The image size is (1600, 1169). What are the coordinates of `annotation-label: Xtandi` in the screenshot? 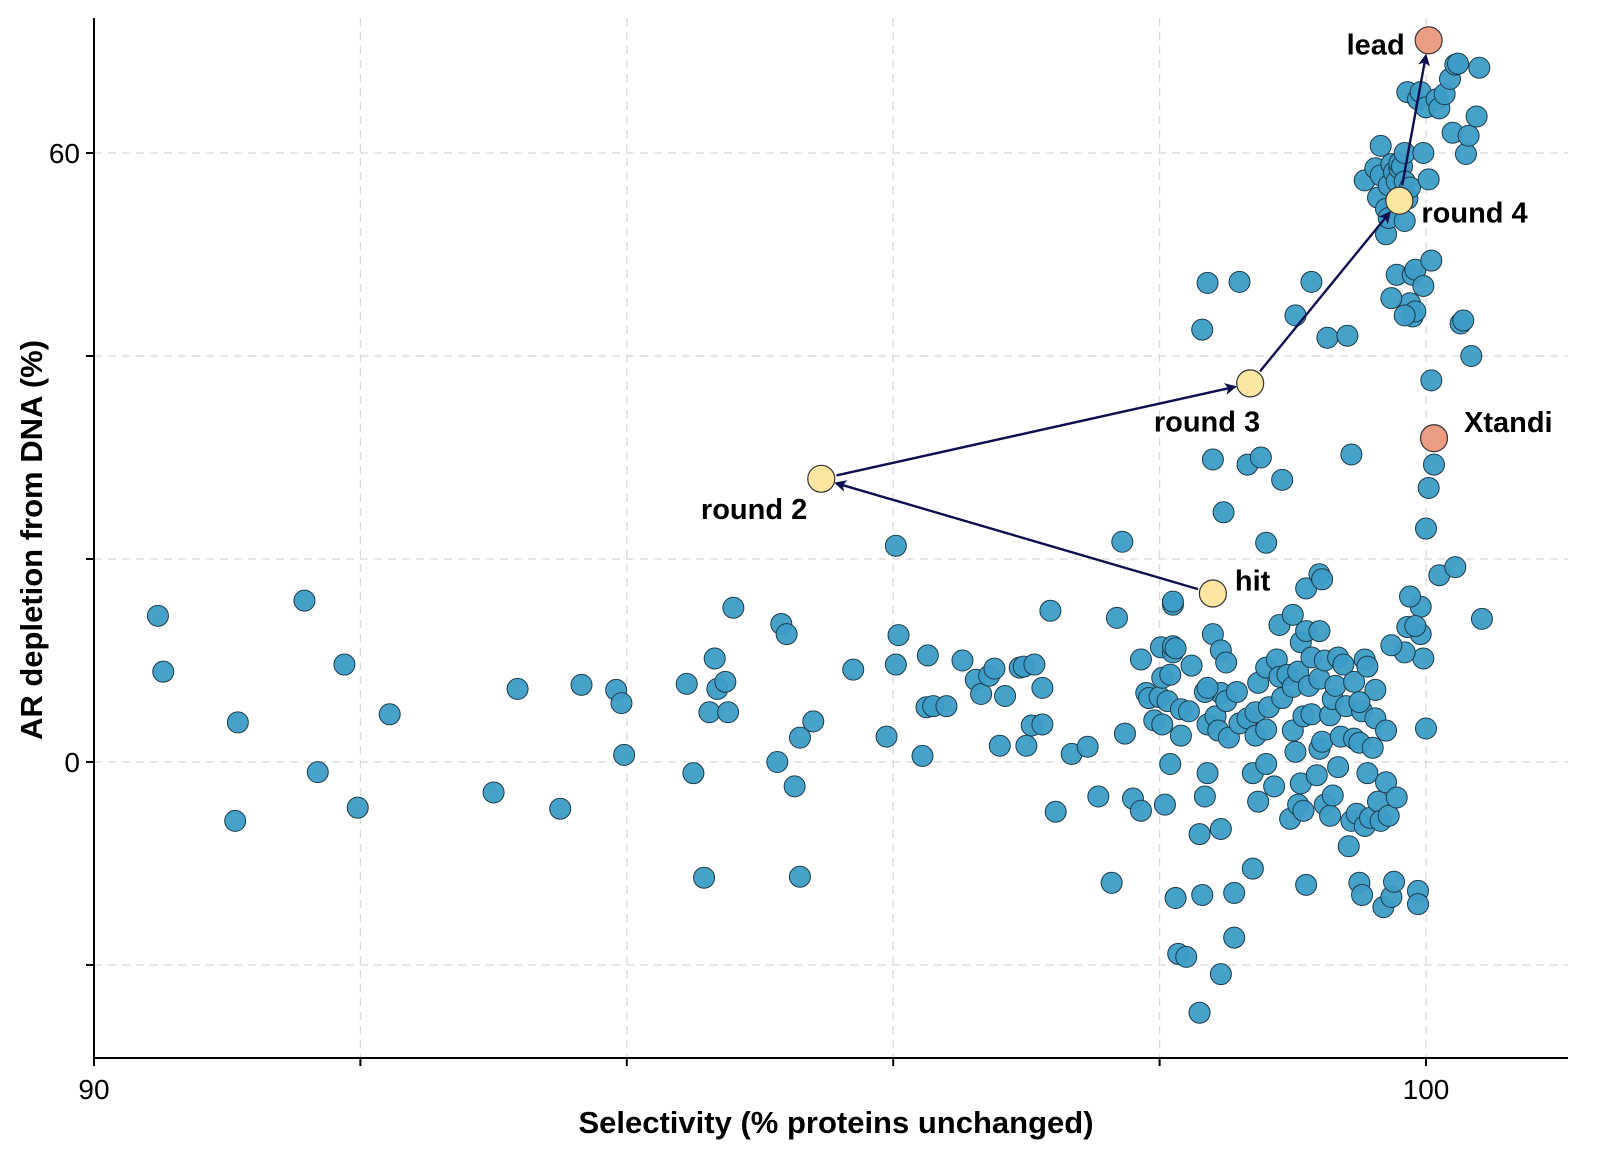 It's located at (1508, 423).